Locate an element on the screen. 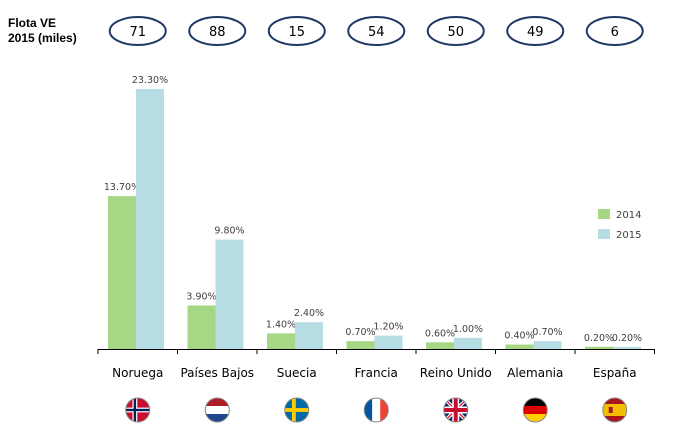  france-flag-icon is located at coordinates (376, 410).